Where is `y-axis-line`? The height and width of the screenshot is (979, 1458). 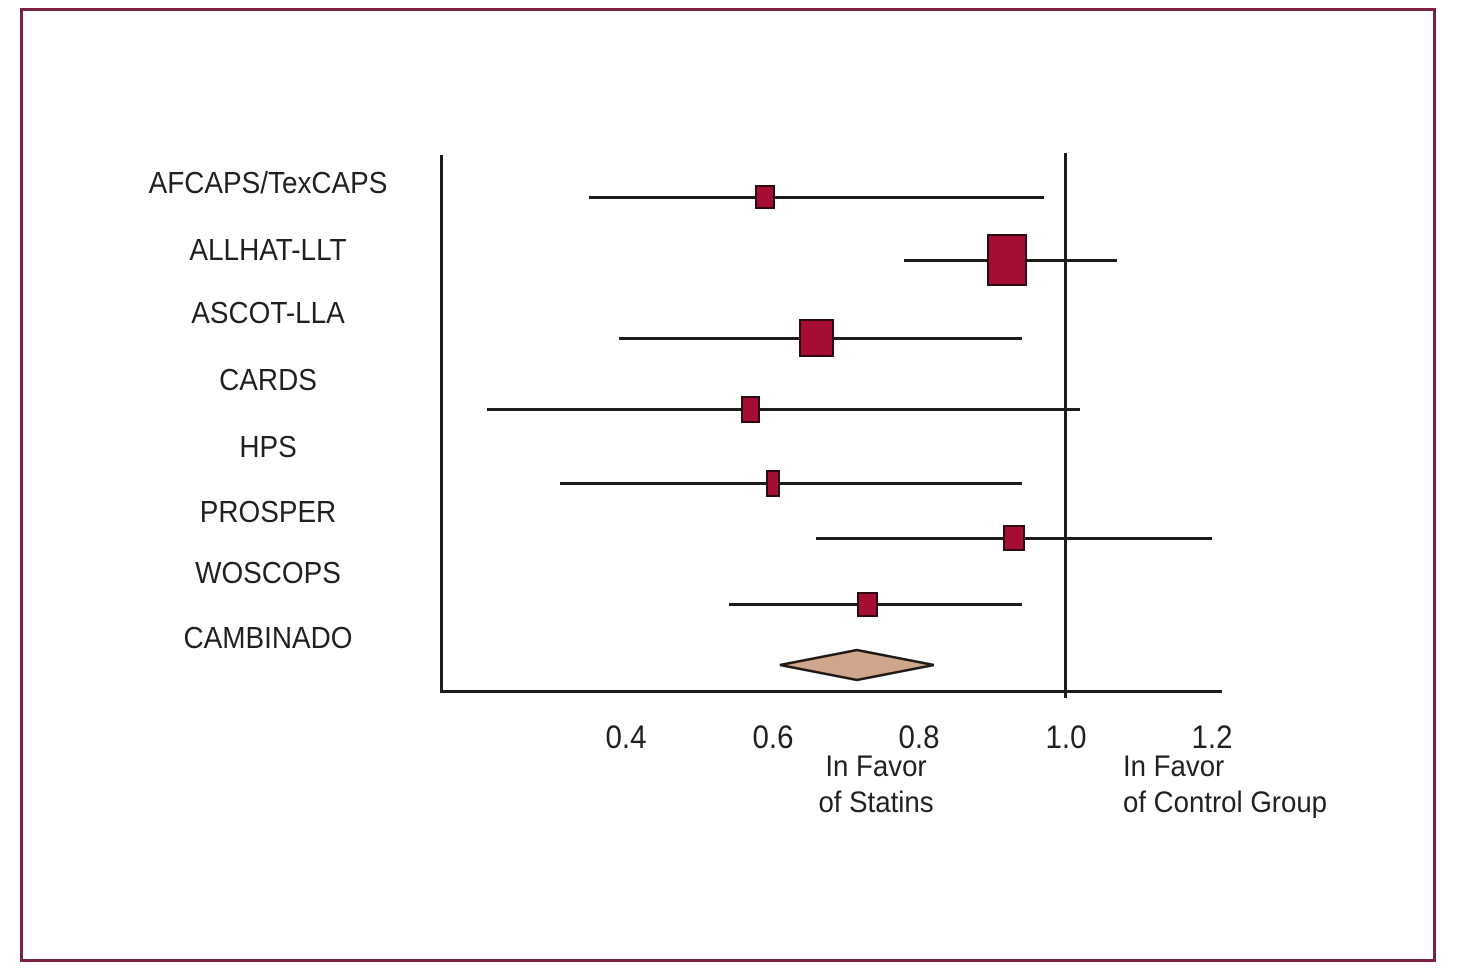 y-axis-line is located at coordinates (441, 424).